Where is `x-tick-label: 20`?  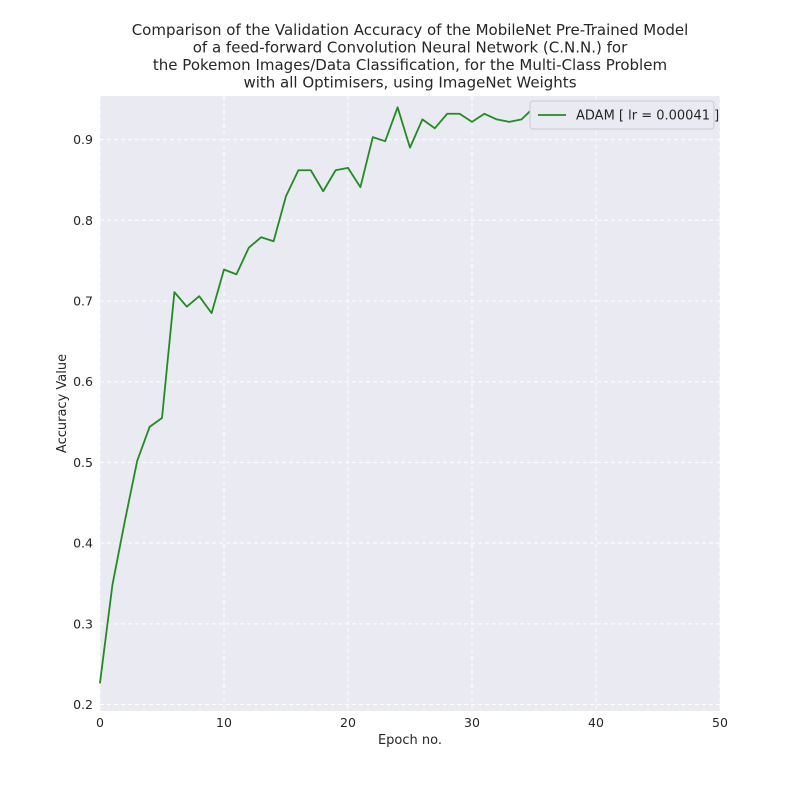
x-tick-label: 20 is located at coordinates (348, 722).